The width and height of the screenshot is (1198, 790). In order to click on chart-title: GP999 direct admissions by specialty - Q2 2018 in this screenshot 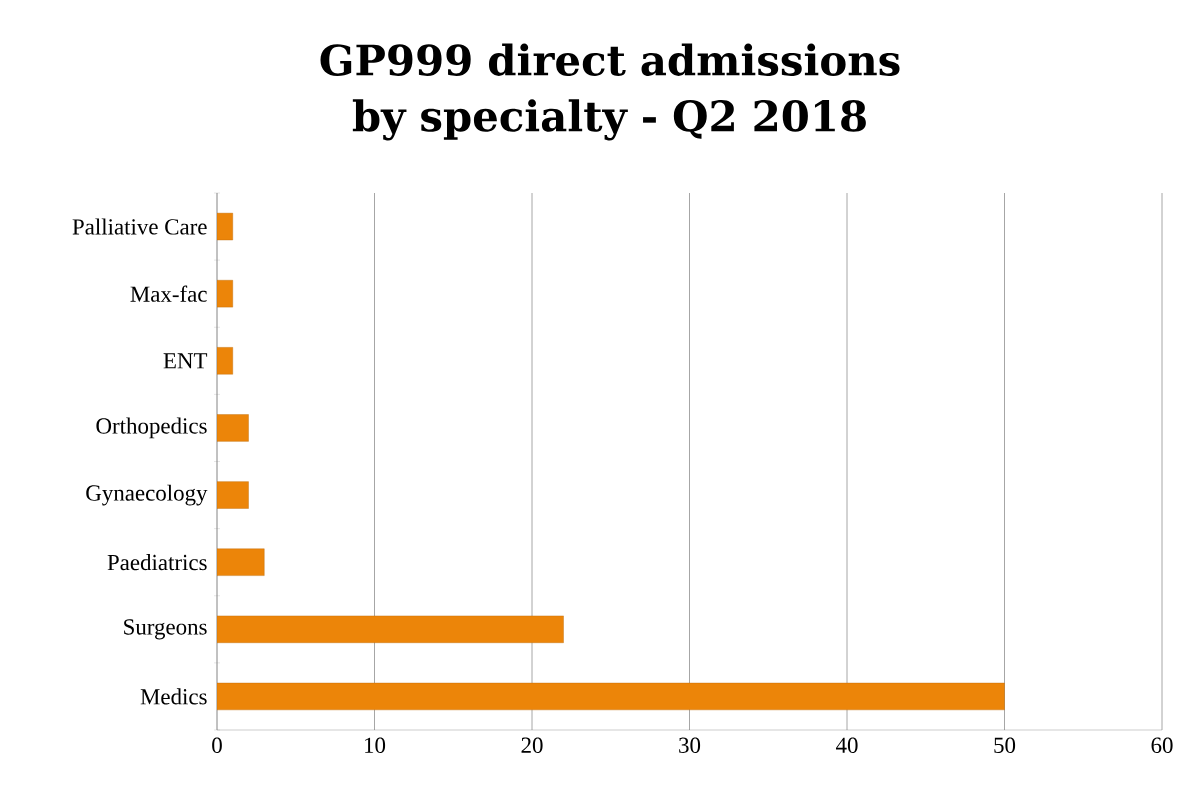, I will do `click(610, 92)`.